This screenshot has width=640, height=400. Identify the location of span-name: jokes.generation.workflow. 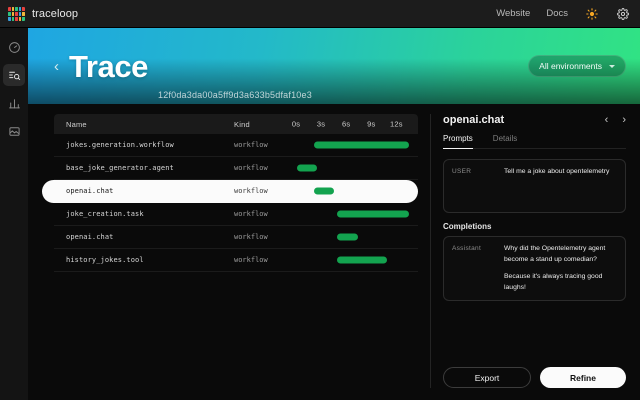
(120, 145).